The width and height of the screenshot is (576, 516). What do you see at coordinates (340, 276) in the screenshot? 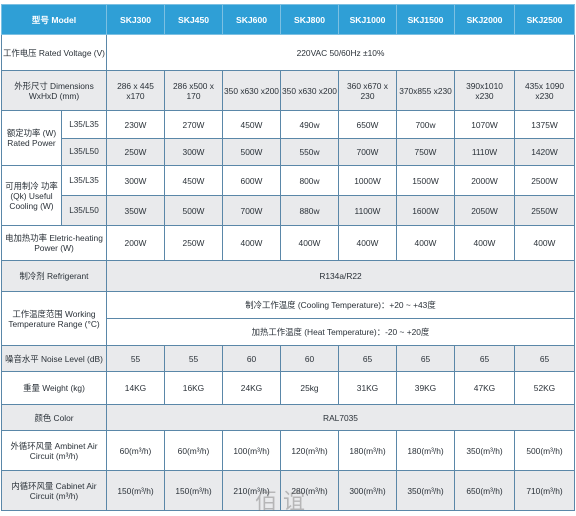
I see `refrigerant-value: R134a/R22` at bounding box center [340, 276].